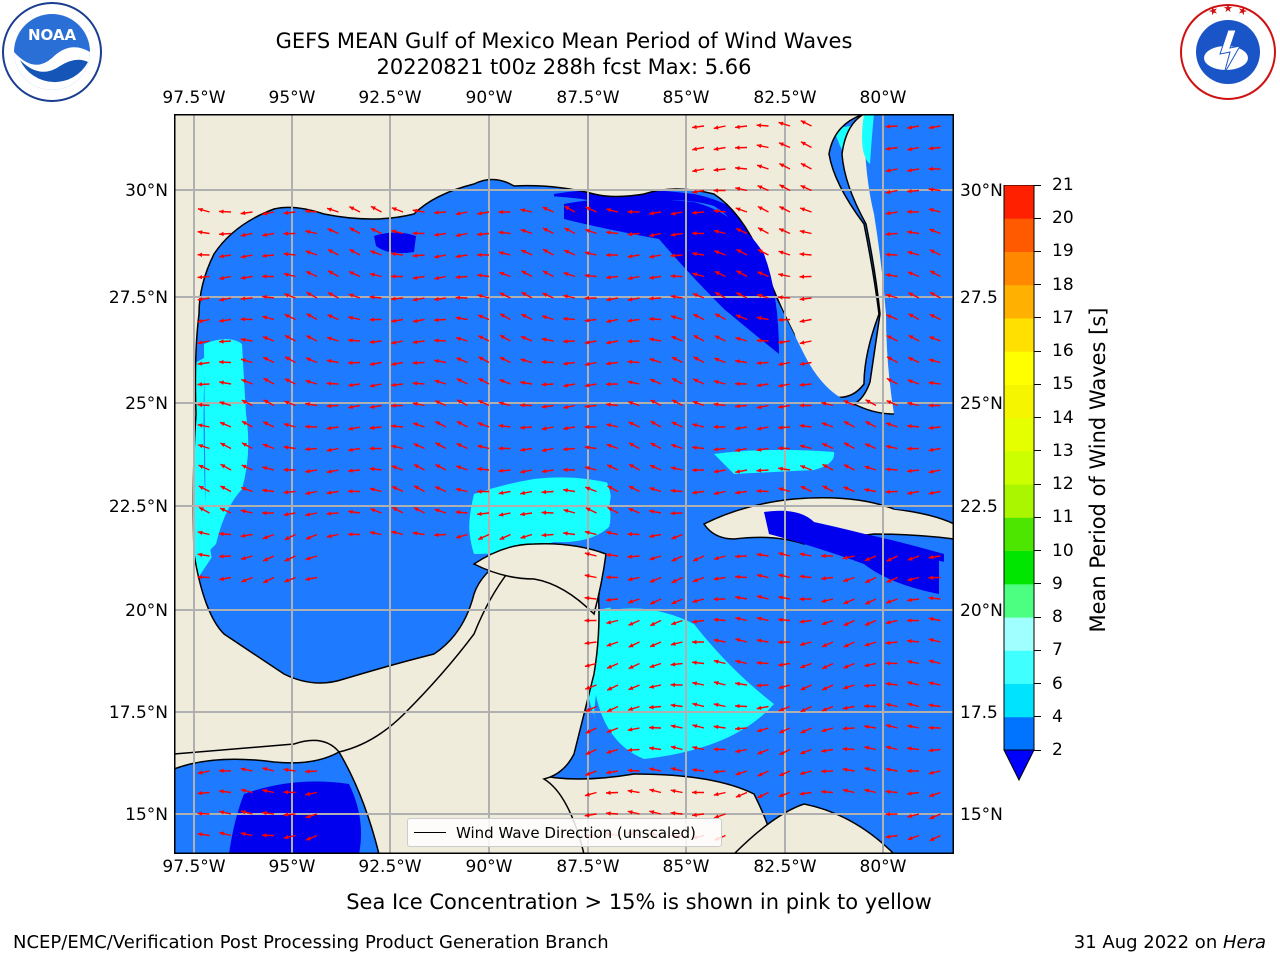 This screenshot has height=960, width=1280. Describe the element at coordinates (1063, 450) in the screenshot. I see `colorbar-tick-label: 13` at that location.